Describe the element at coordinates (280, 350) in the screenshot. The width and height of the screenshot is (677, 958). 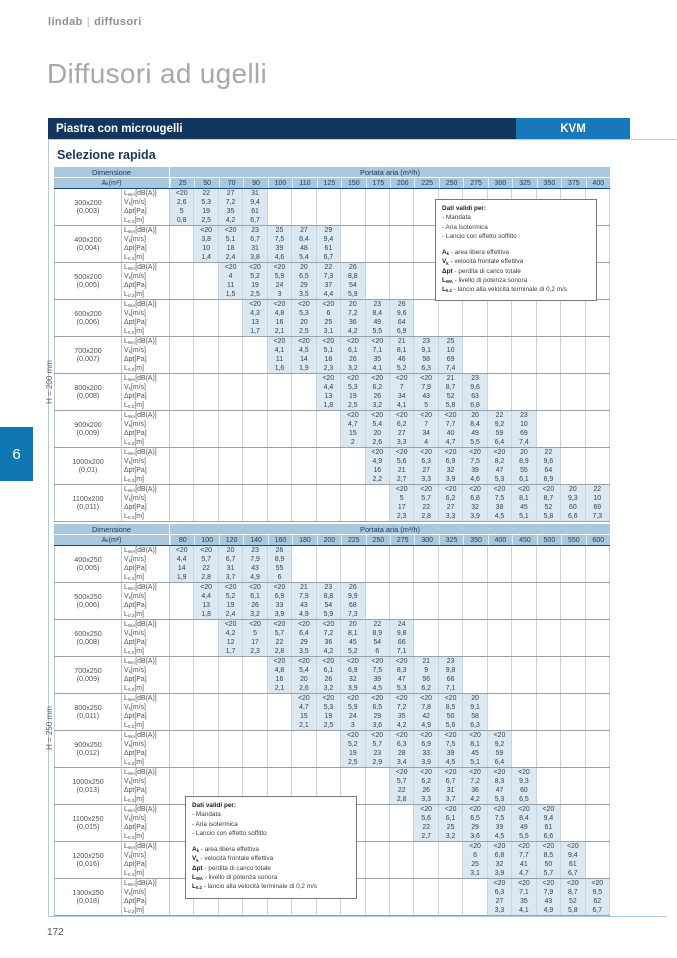
I see `data-cell: 4,1` at that location.